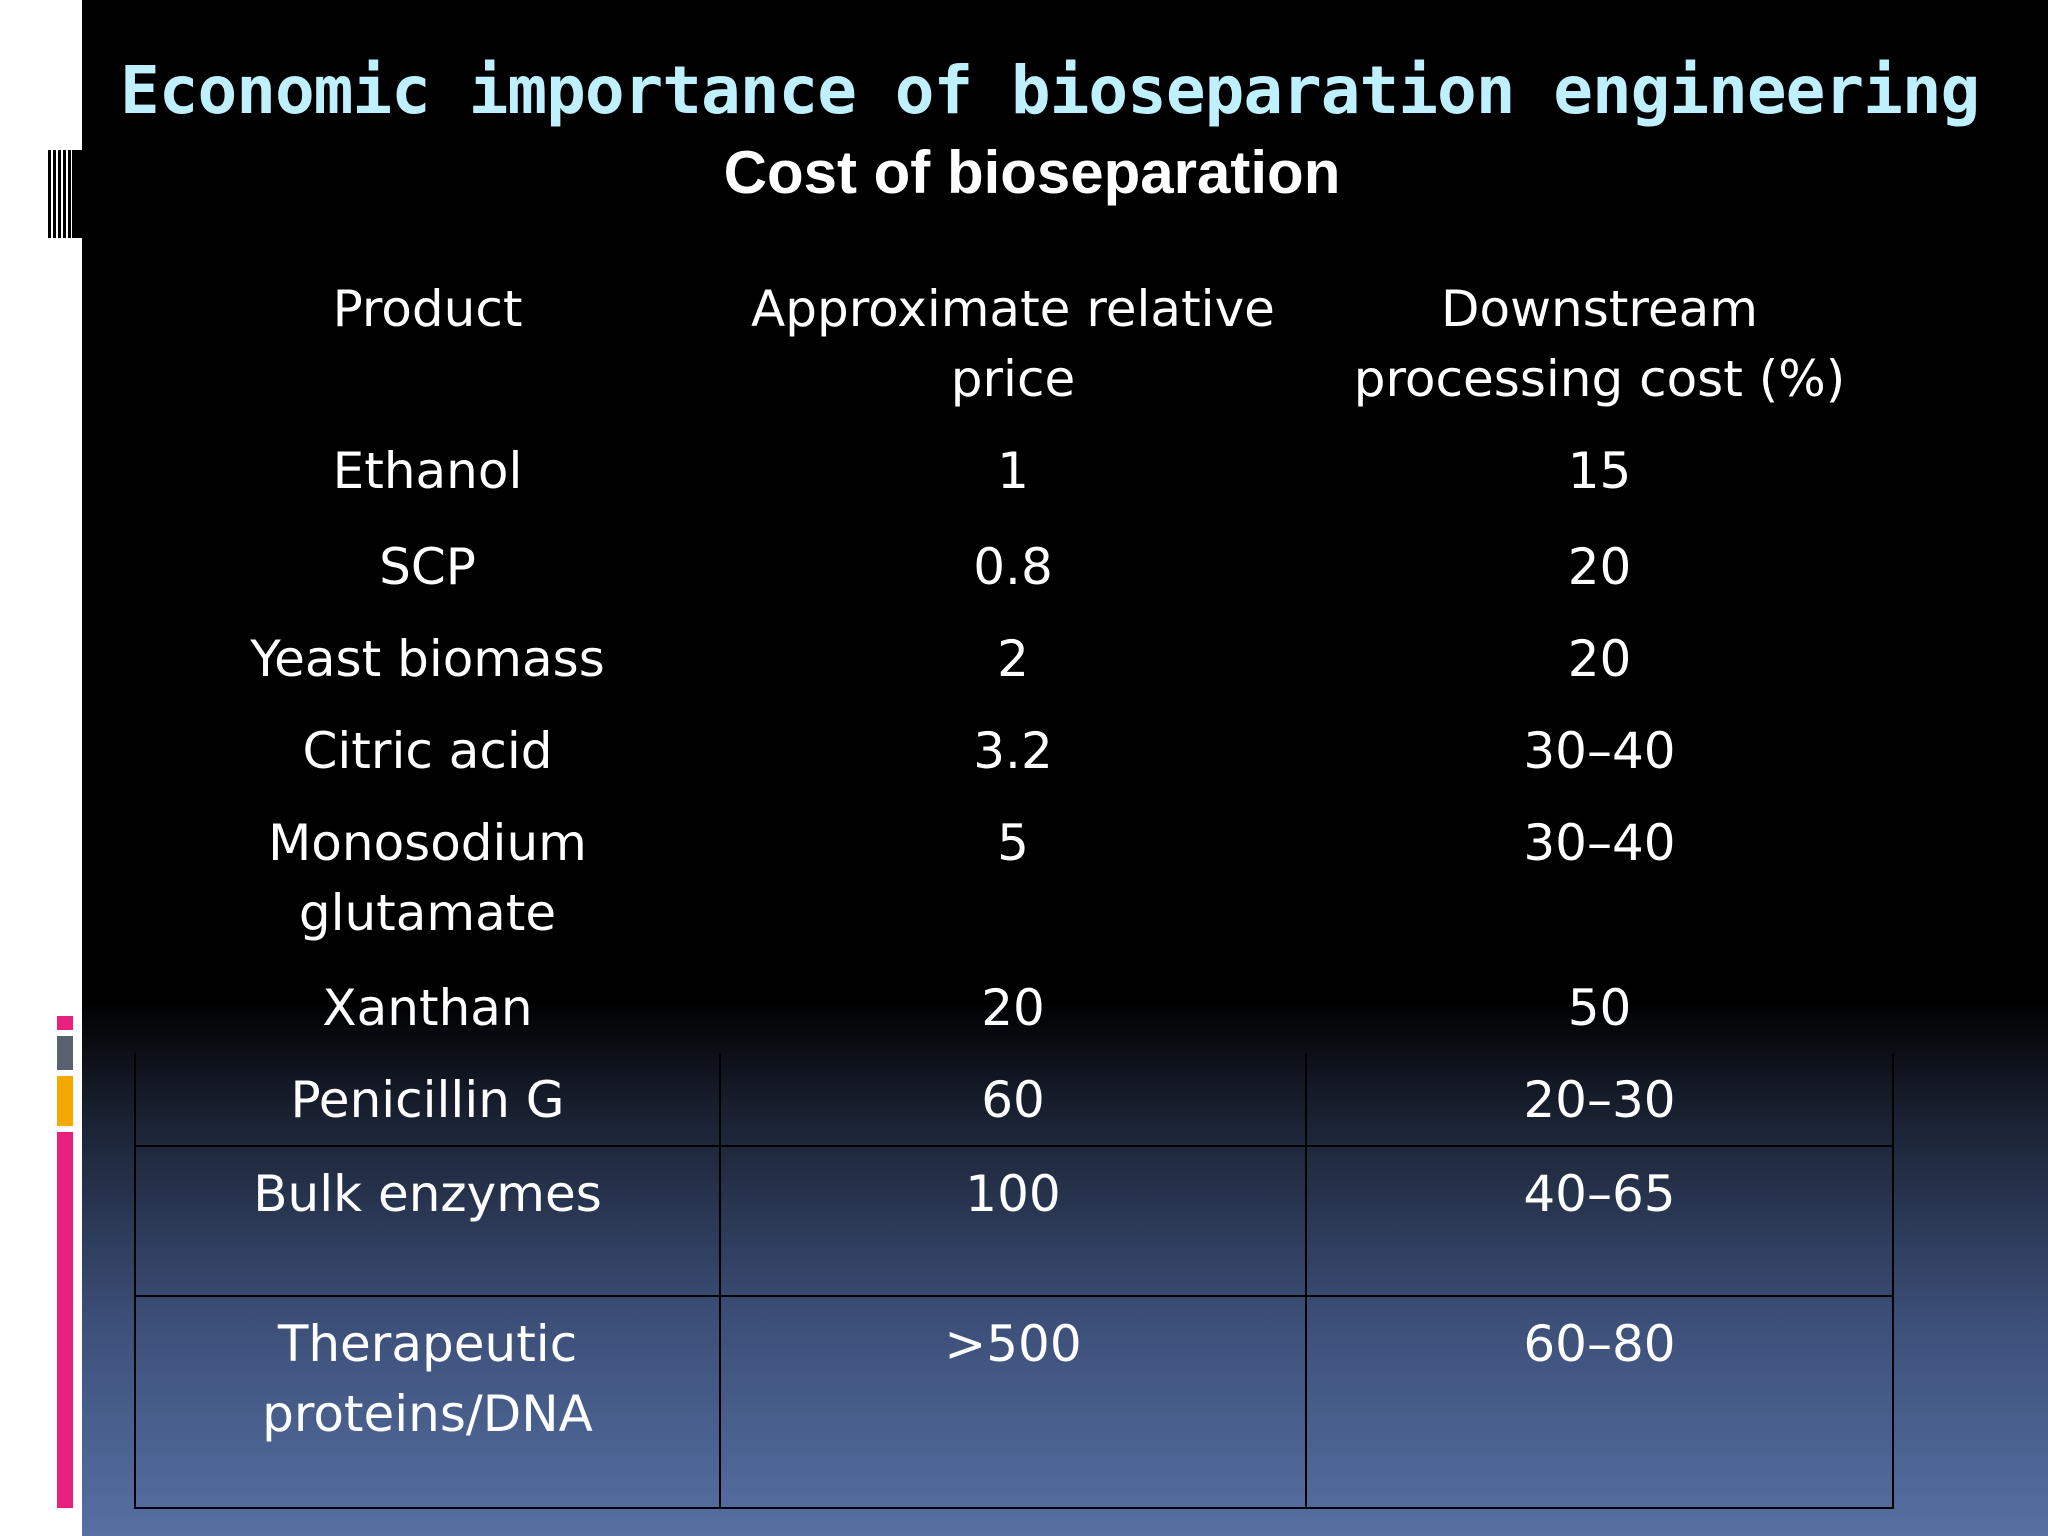 This screenshot has width=2048, height=1536. I want to click on table-row: SCP 0.8 20, so click(1014, 566).